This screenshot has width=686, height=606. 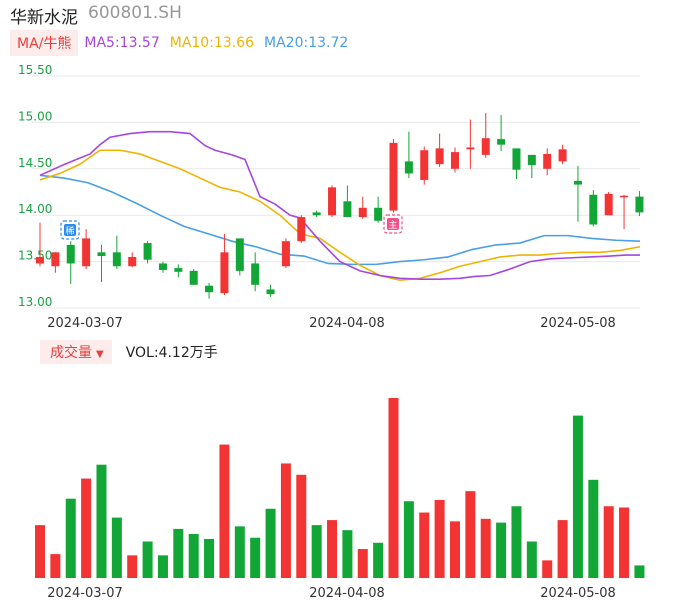 I want to click on svg-text: 主, so click(x=392, y=225).